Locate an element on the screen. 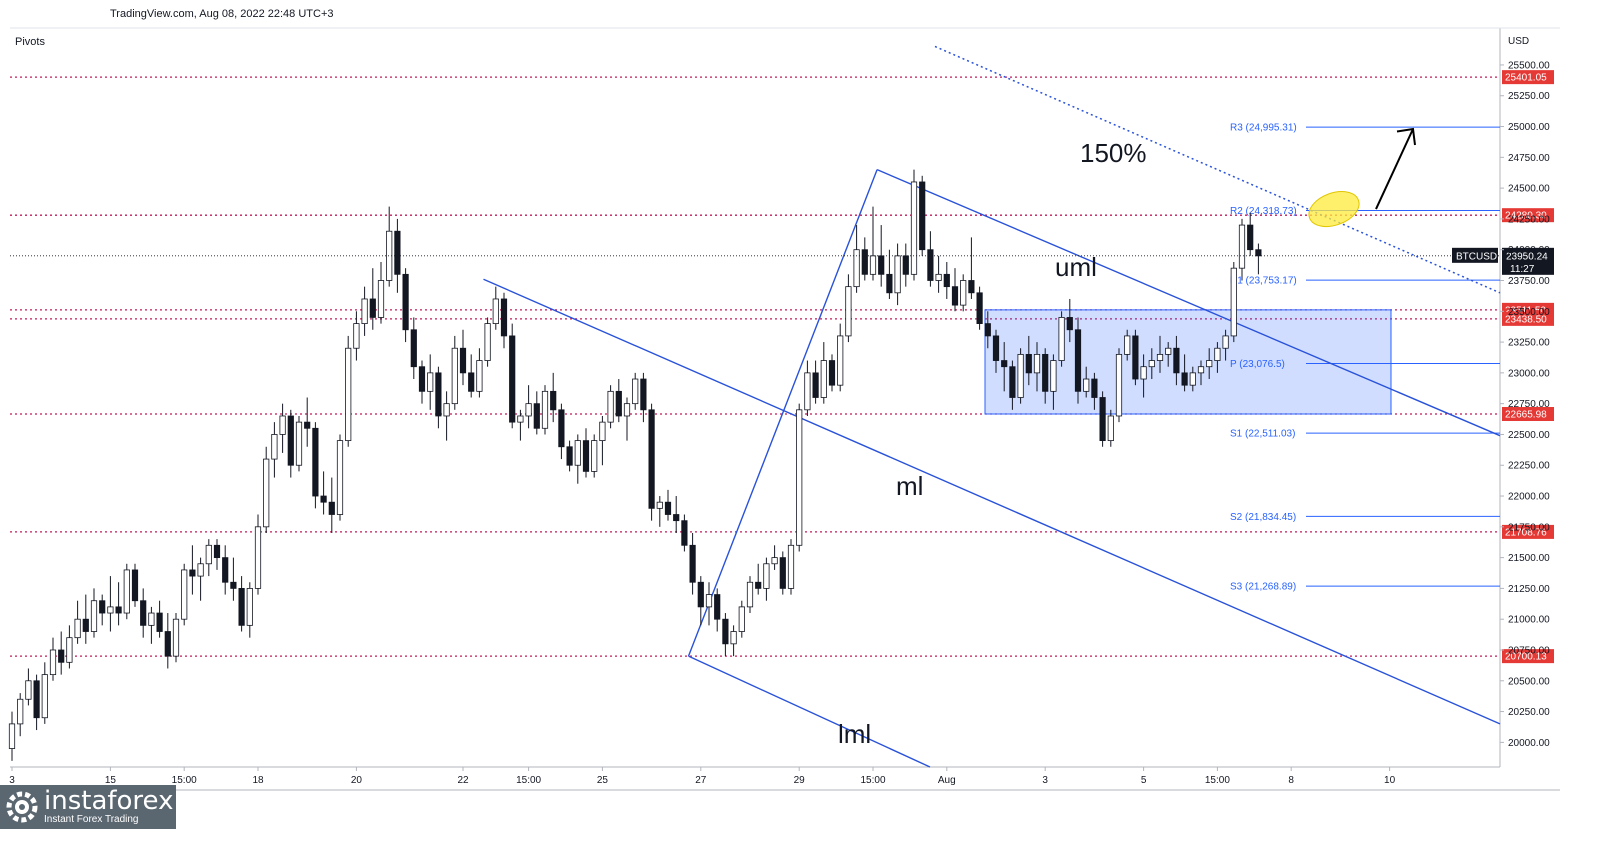 Image resolution: width=1600 pixels, height=845 pixels. y-tick-label: 23250.00 is located at coordinates (1529, 343).